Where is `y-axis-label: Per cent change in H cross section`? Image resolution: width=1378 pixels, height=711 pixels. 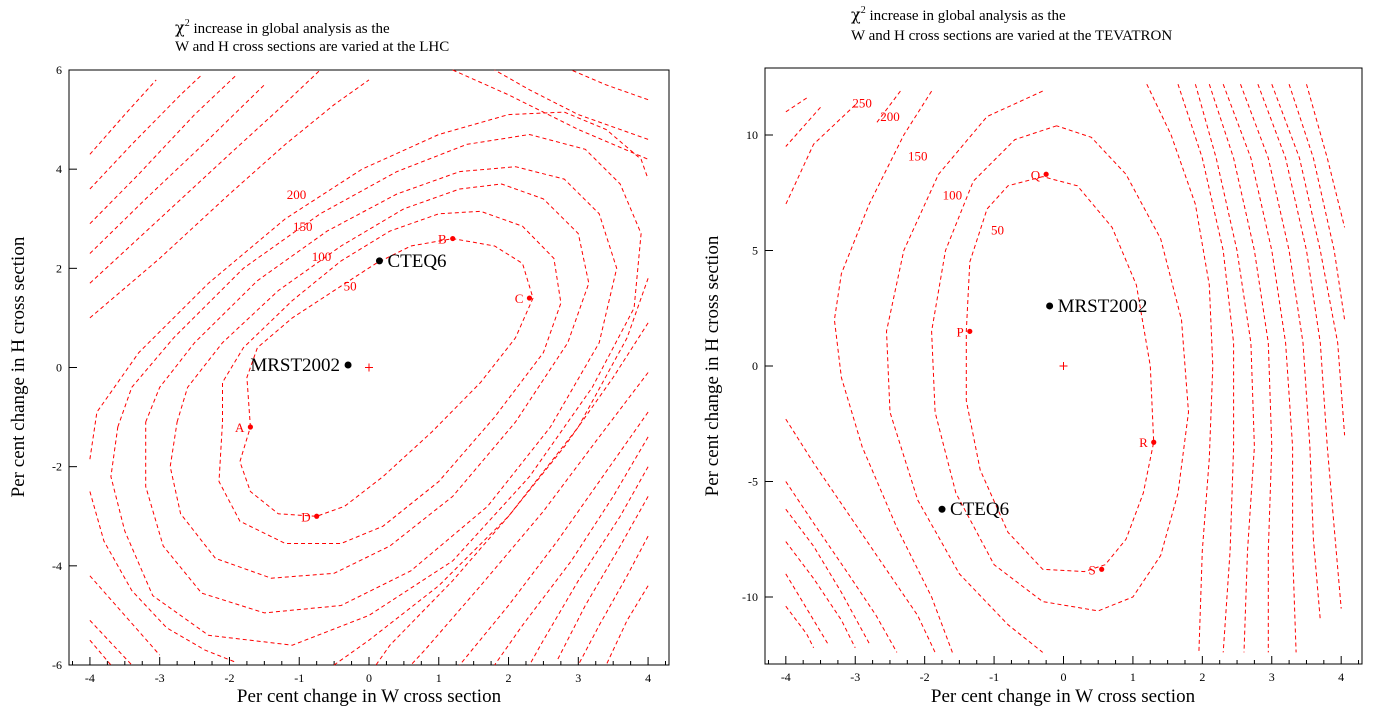
y-axis-label: Per cent change in H cross section is located at coordinates (18, 366).